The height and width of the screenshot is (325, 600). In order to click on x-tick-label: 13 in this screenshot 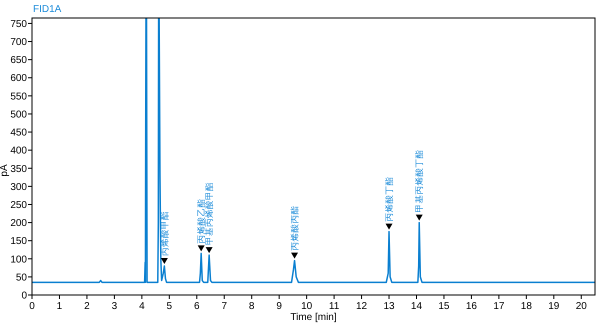, I will do `click(389, 306)`.